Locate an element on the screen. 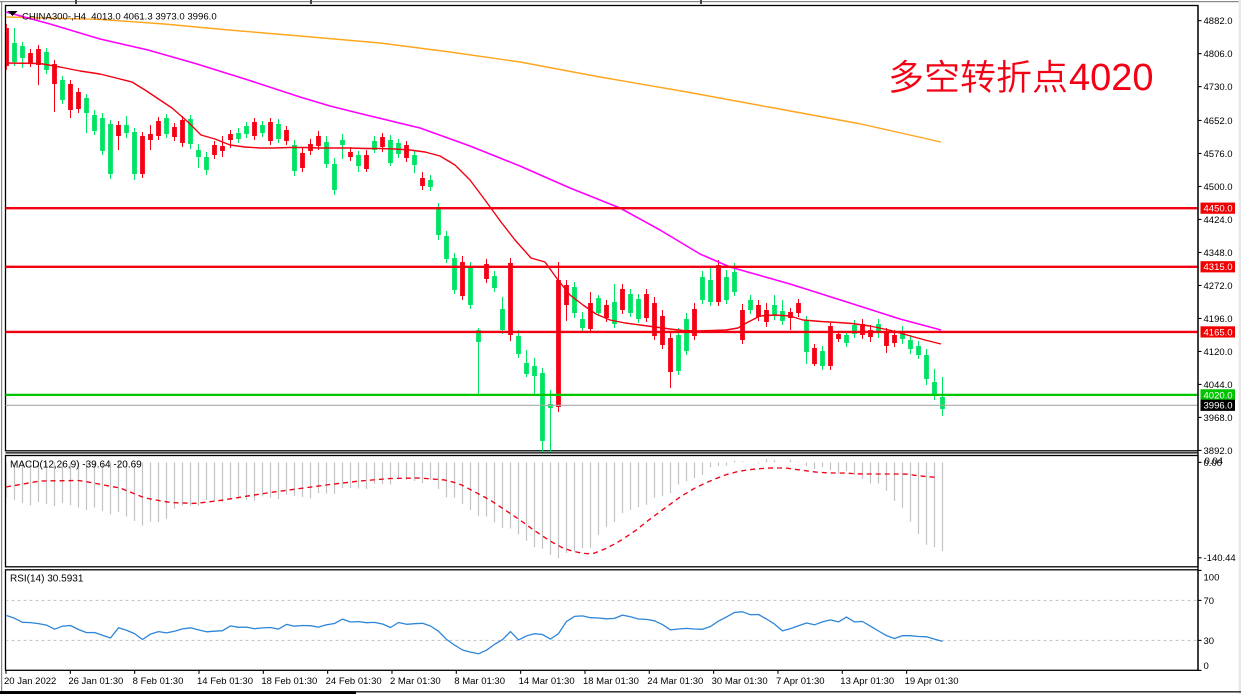  svg-text: 18 Feb 01:30 is located at coordinates (289, 681).